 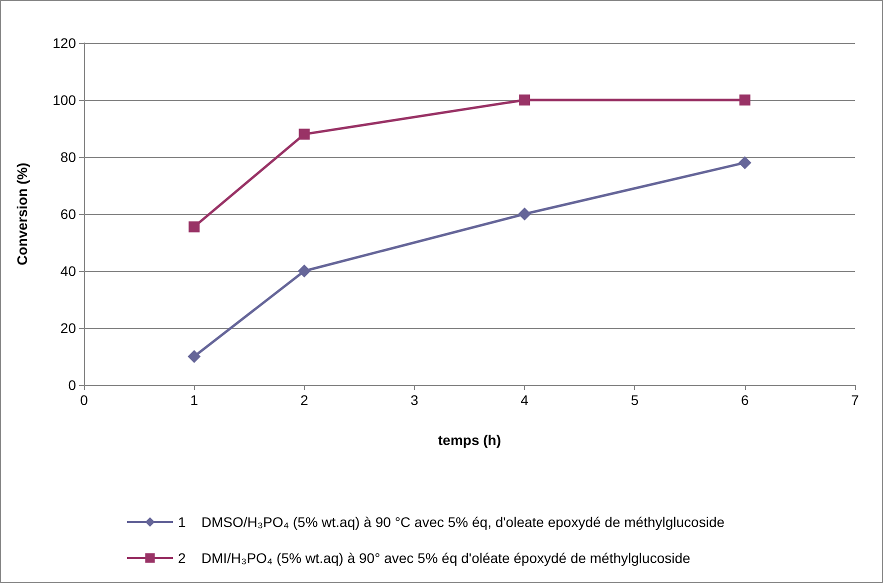 What do you see at coordinates (194, 400) in the screenshot?
I see `x-tick-label: 1` at bounding box center [194, 400].